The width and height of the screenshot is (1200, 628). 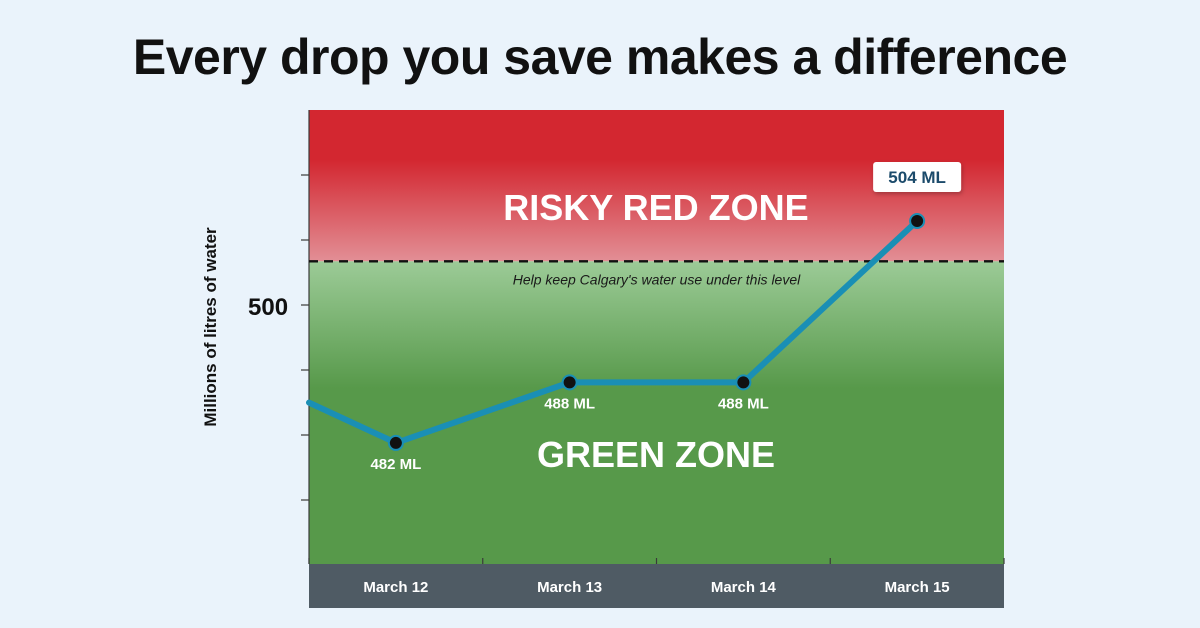 I want to click on callout-box, so click(x=917, y=176).